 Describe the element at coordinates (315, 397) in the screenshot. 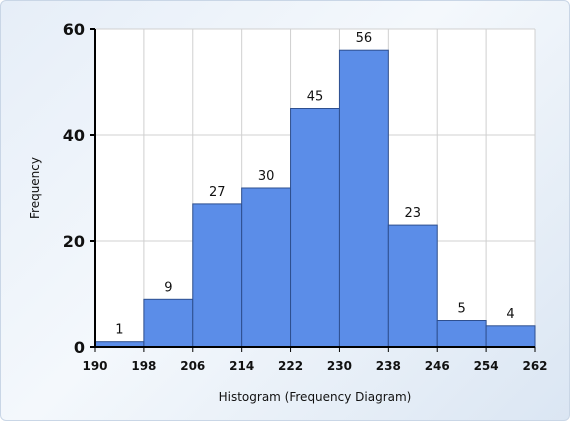

I see `x-axis-title: Histogram (Frequency Diagram)` at that location.